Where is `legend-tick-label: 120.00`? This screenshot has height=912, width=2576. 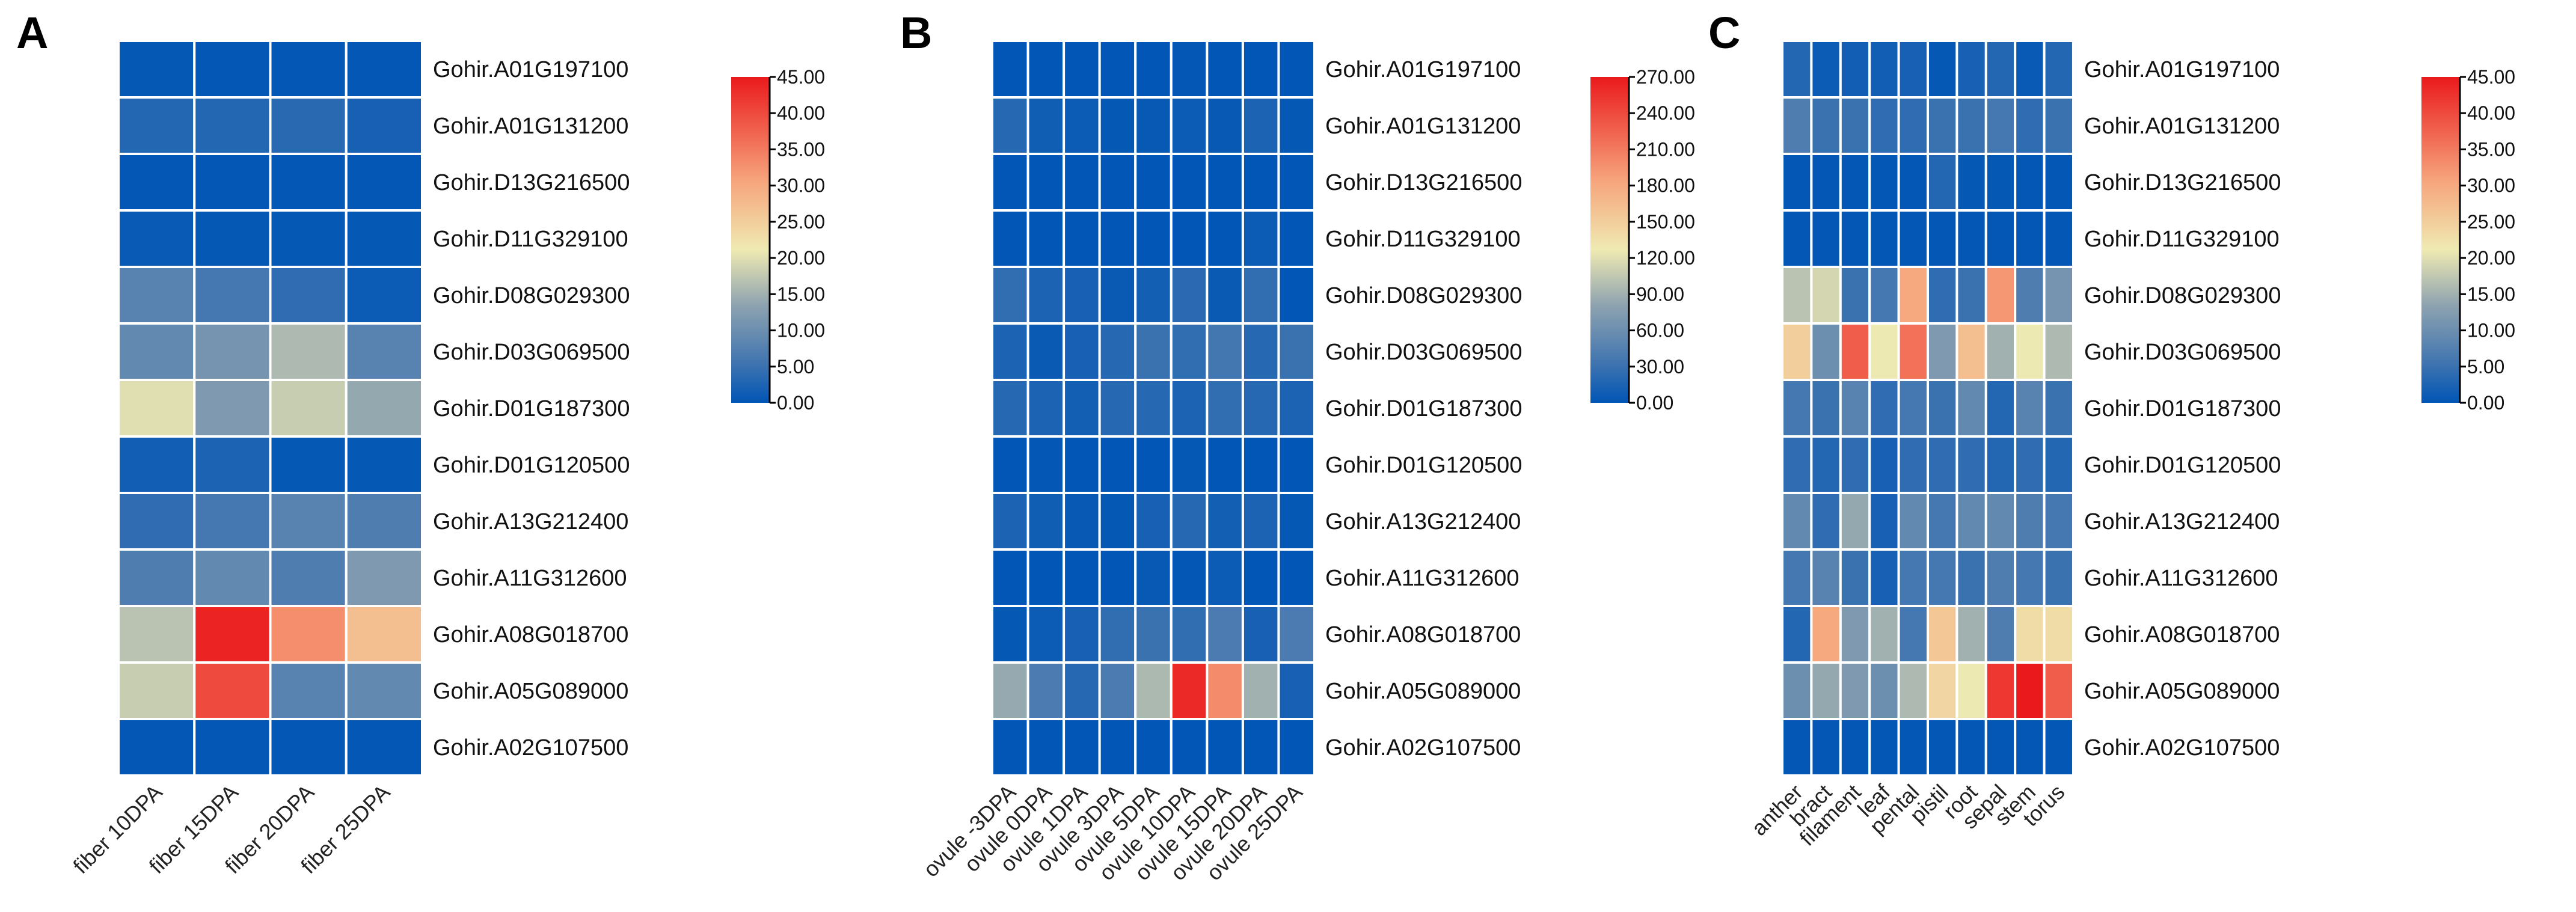 legend-tick-label: 120.00 is located at coordinates (1665, 258).